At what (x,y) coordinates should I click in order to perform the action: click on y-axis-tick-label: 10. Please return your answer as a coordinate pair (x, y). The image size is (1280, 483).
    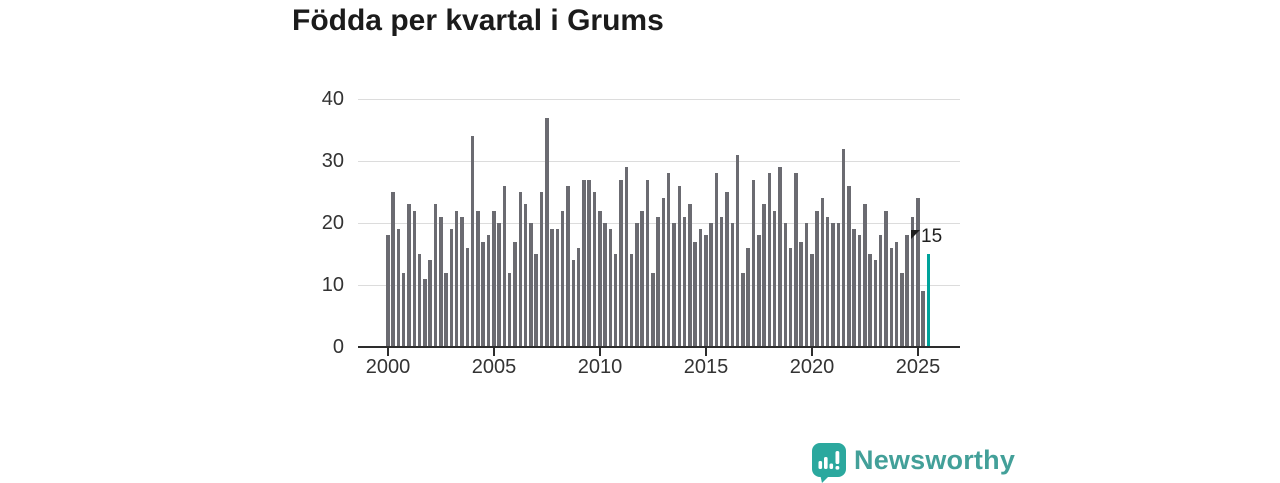
    Looking at the image, I should click on (332, 285).